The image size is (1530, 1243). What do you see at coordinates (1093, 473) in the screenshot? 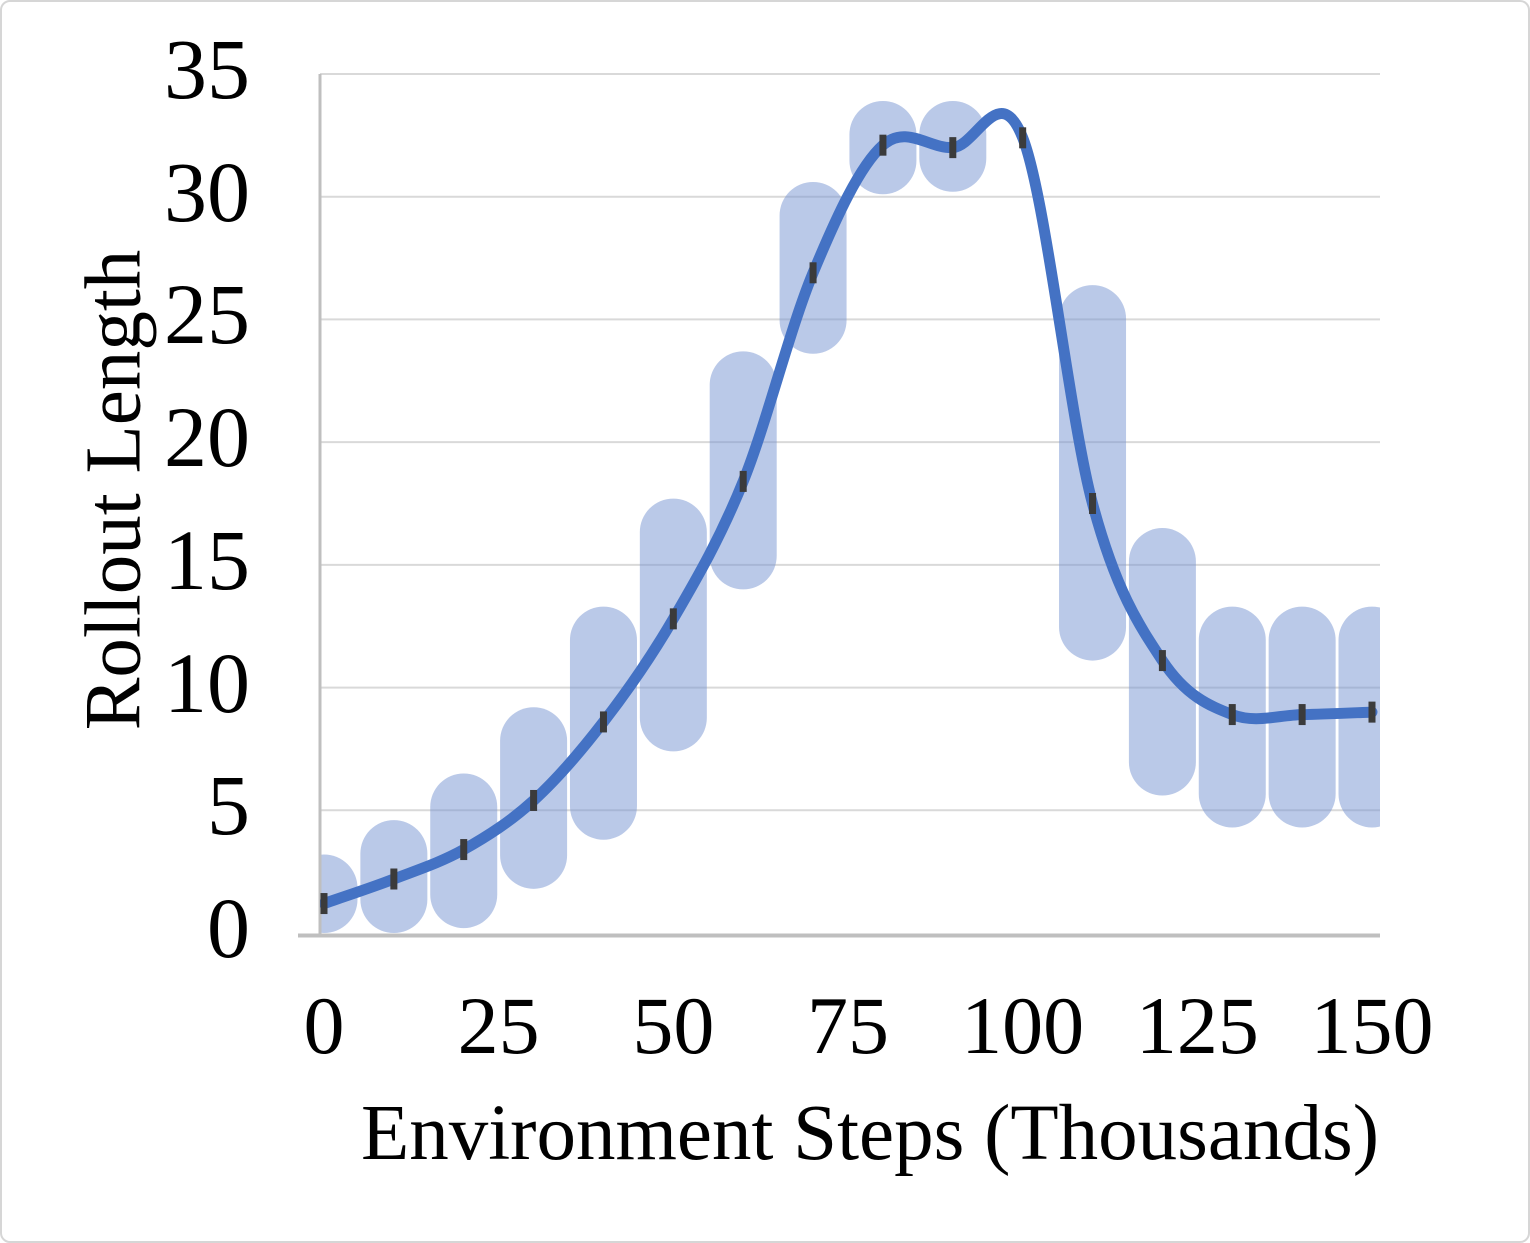
I see `band-capsule` at bounding box center [1093, 473].